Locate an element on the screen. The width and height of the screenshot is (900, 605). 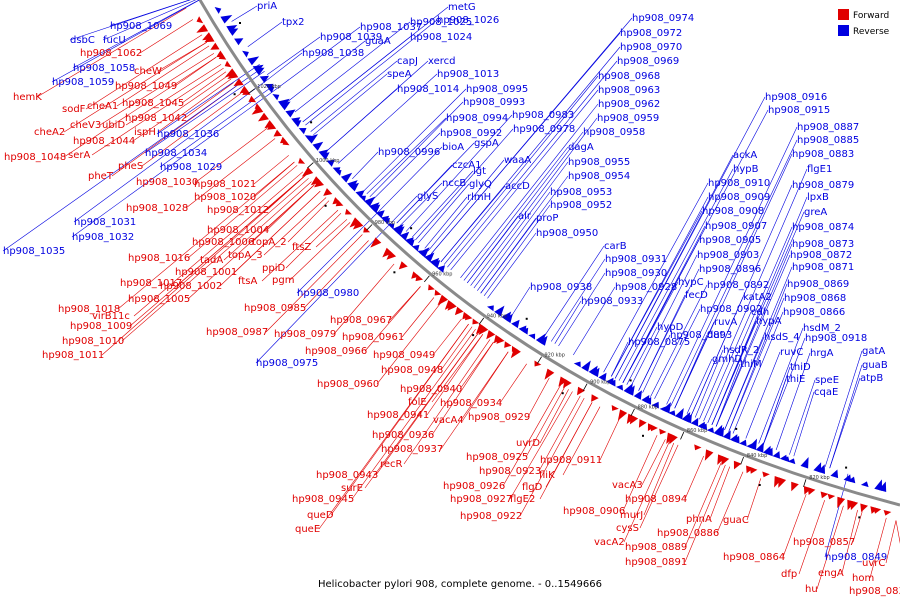
gene-label-hp908-0985: hp908_0985 is located at coordinates (275, 308).